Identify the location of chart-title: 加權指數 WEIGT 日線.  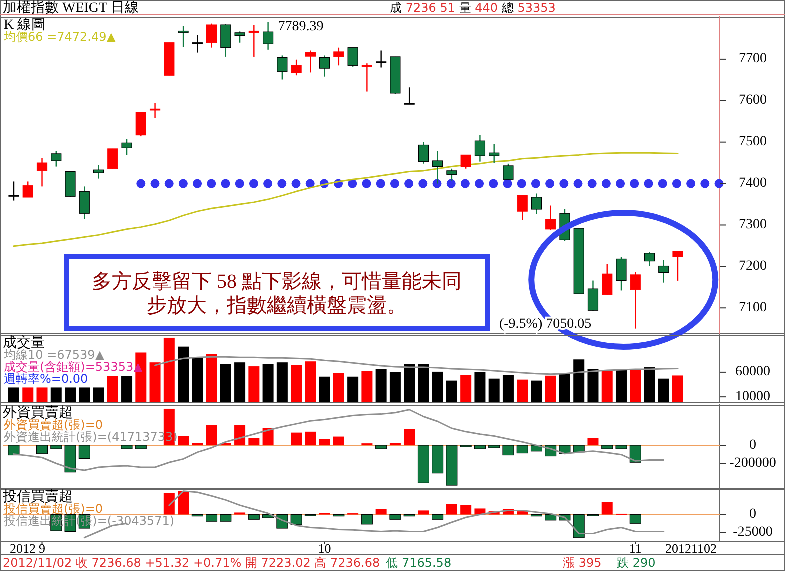
(71, 8).